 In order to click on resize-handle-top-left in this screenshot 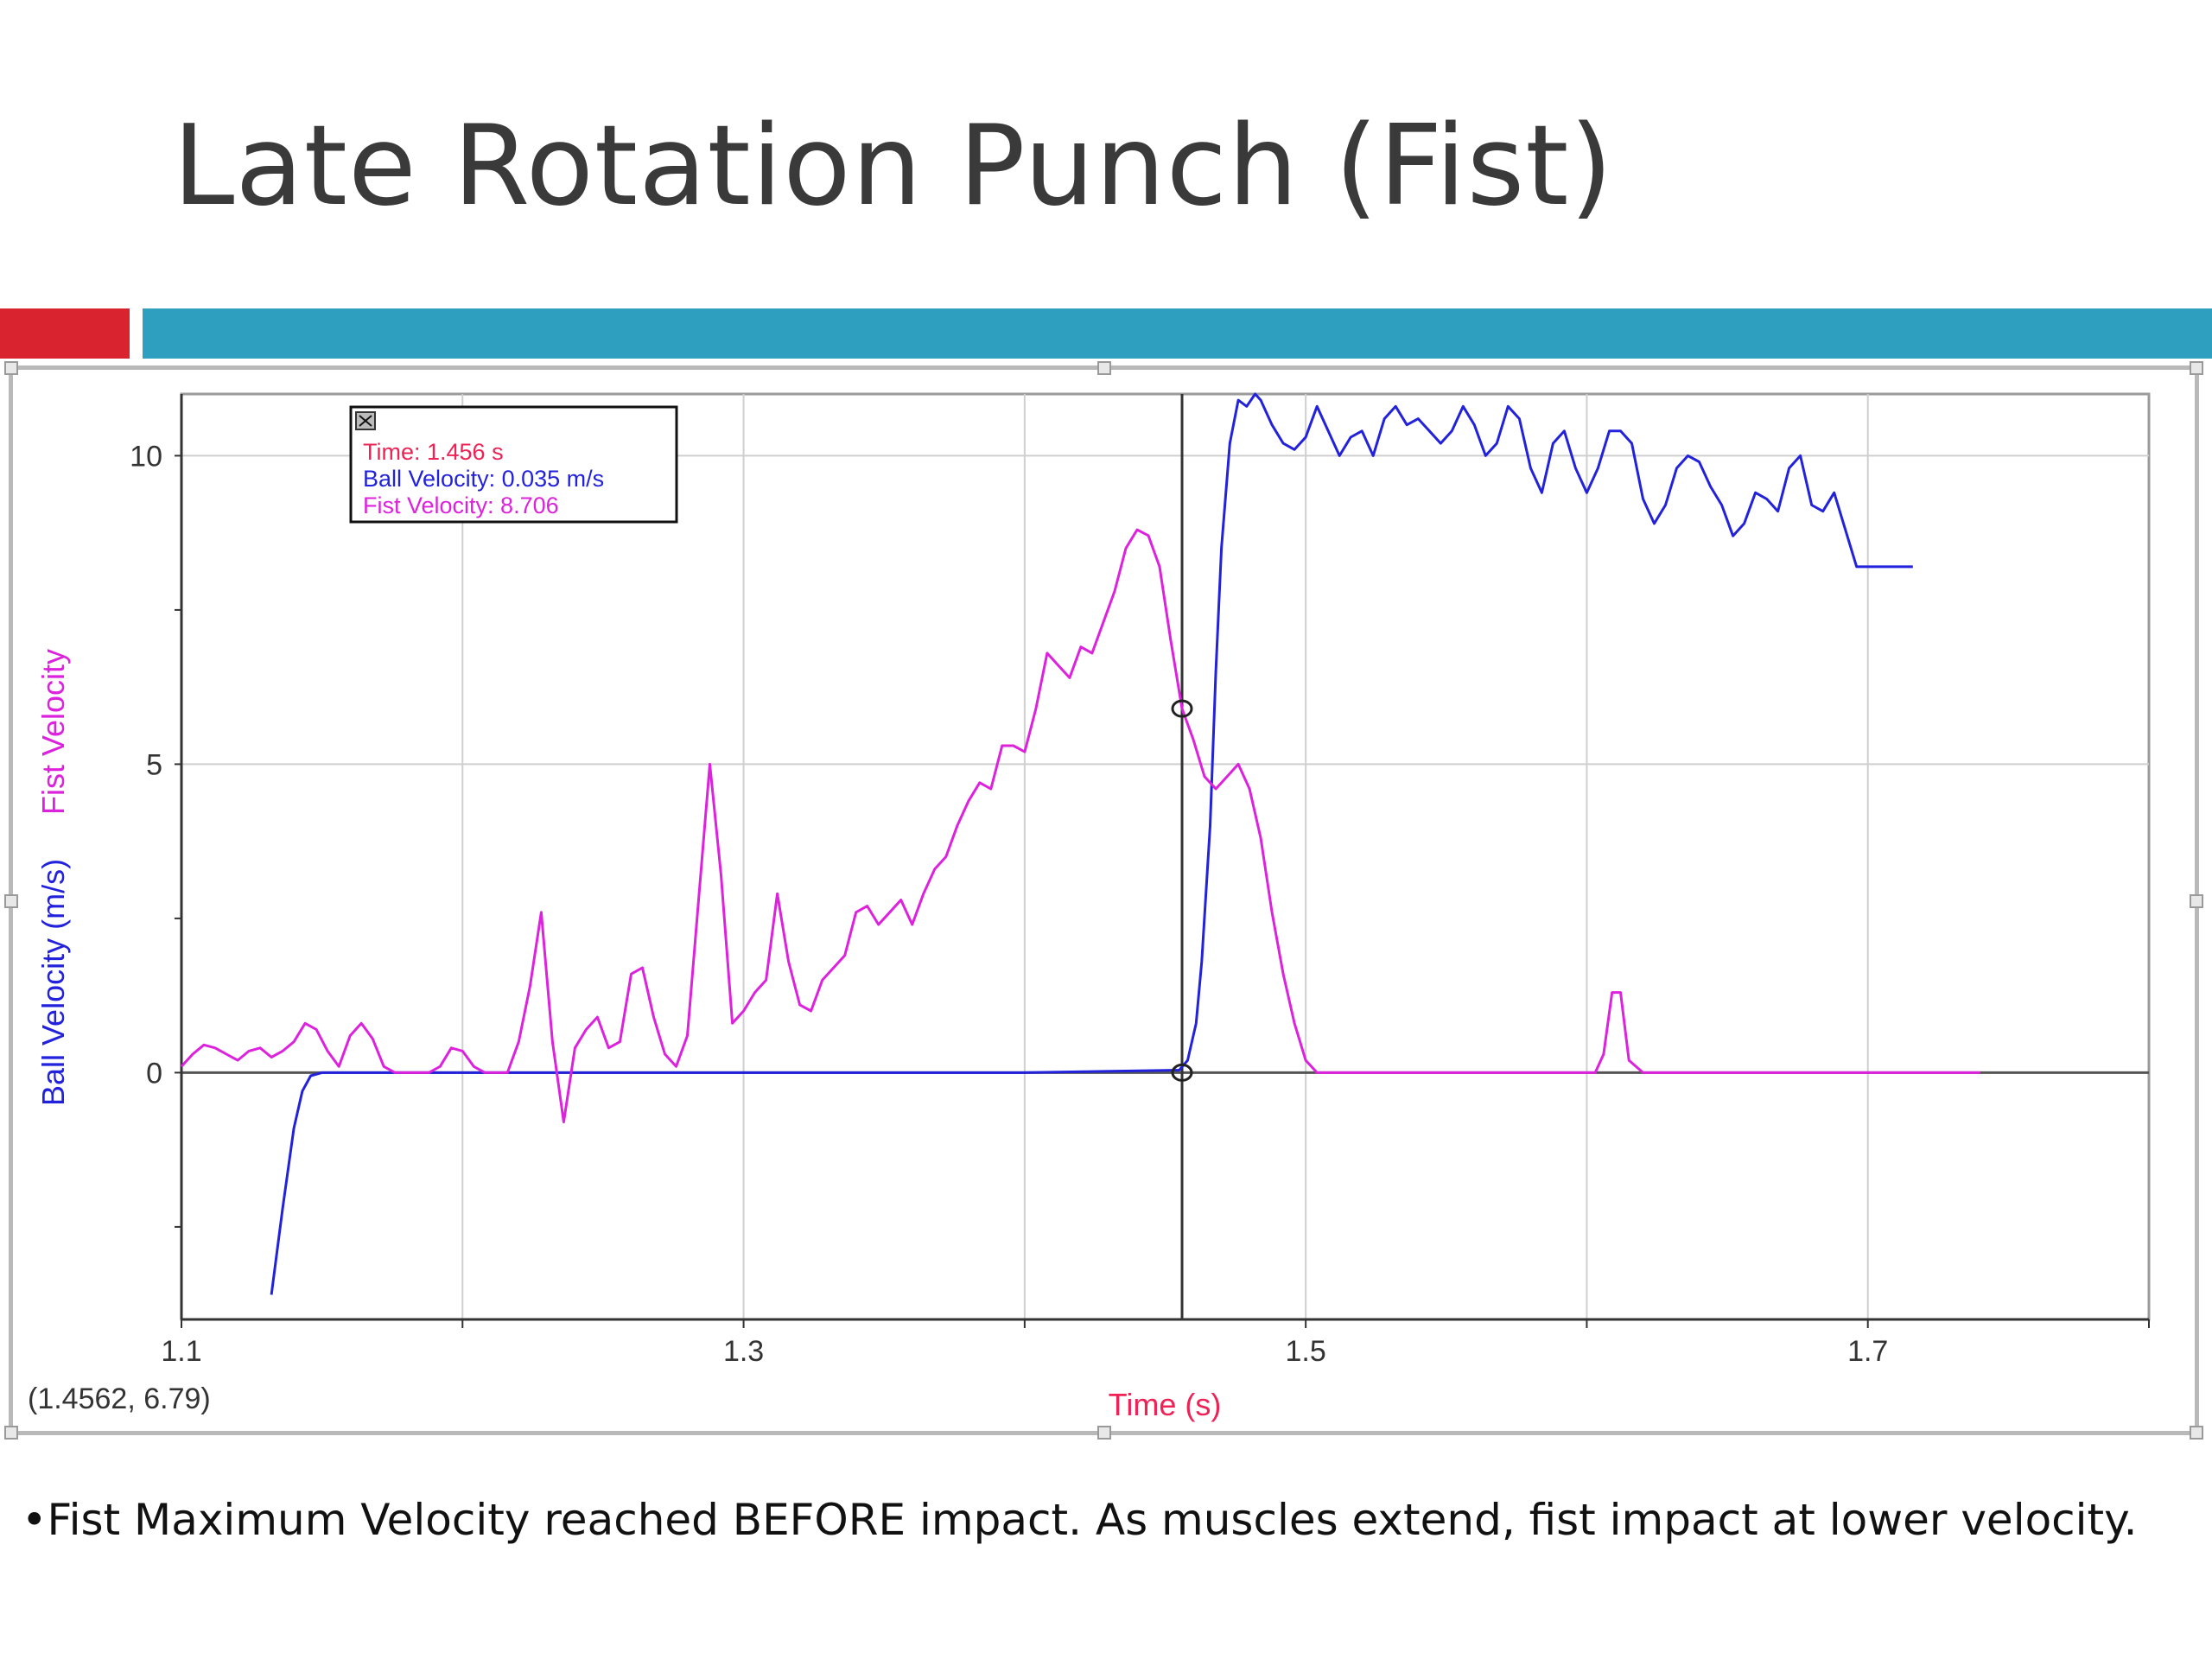, I will do `click(11, 368)`.